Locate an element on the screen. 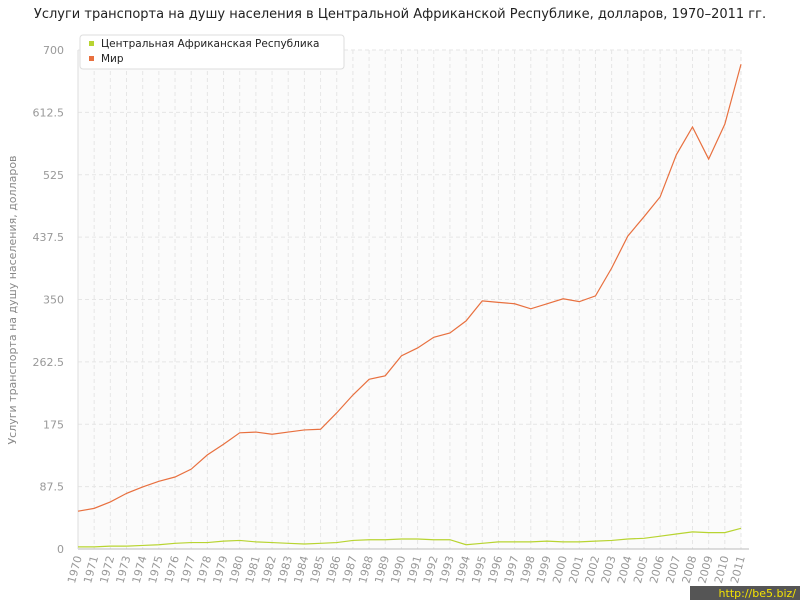 Image resolution: width=800 pixels, height=600 pixels. y-tick-label: 700 is located at coordinates (53, 50).